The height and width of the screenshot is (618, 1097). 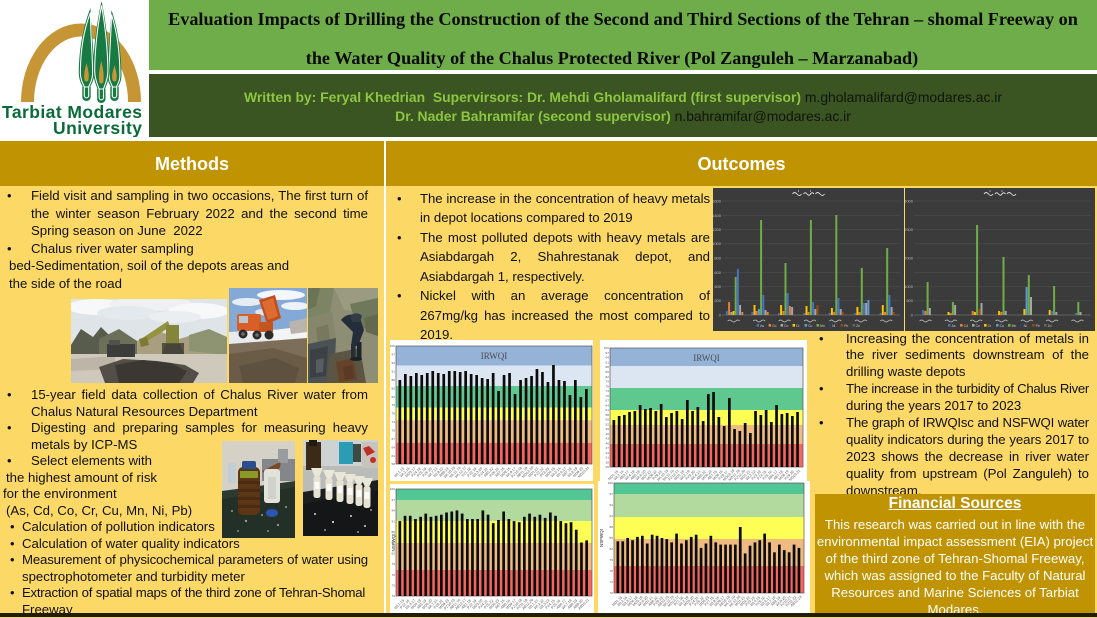 I want to click on svg-text: Zn, so click(x=858, y=326).